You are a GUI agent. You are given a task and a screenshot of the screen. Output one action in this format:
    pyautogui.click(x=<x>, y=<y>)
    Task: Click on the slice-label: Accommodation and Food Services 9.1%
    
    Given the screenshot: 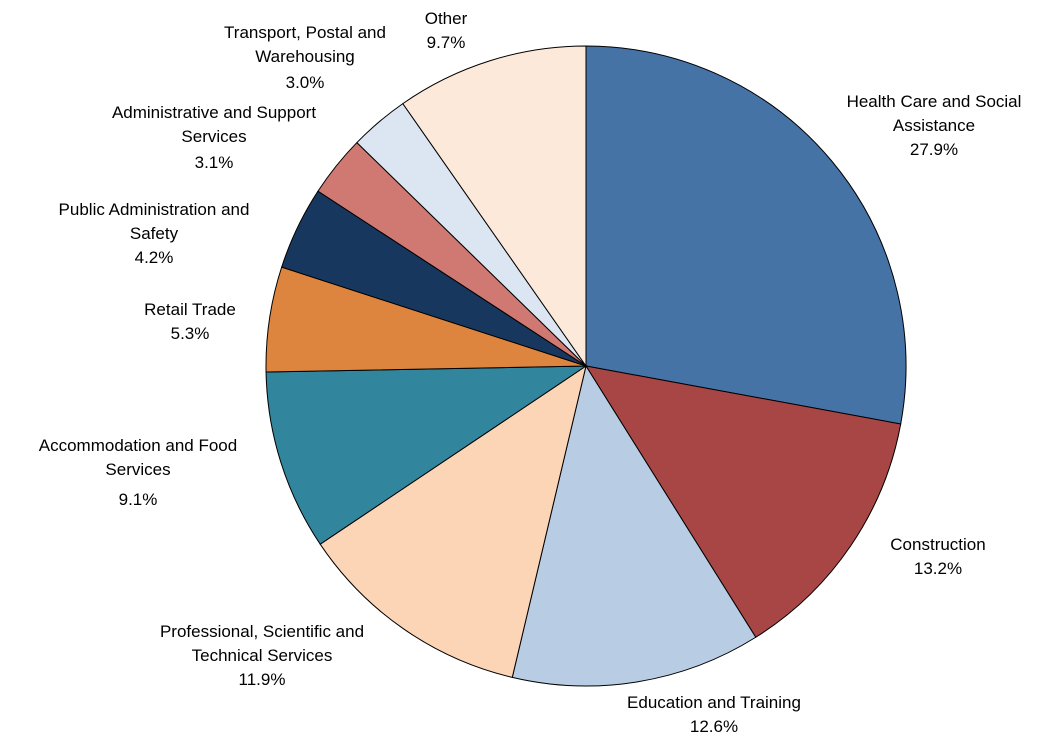 What is the action you would take?
    pyautogui.click(x=138, y=473)
    